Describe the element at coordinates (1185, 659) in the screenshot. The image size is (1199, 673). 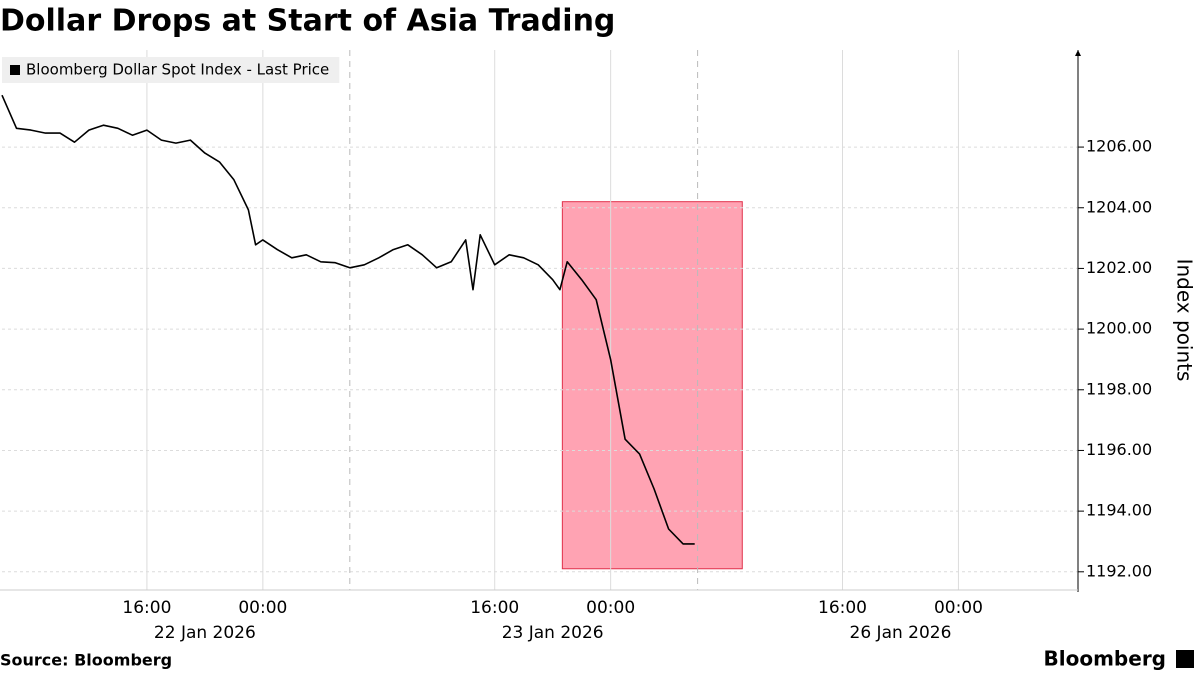
I see `brand-icon` at that location.